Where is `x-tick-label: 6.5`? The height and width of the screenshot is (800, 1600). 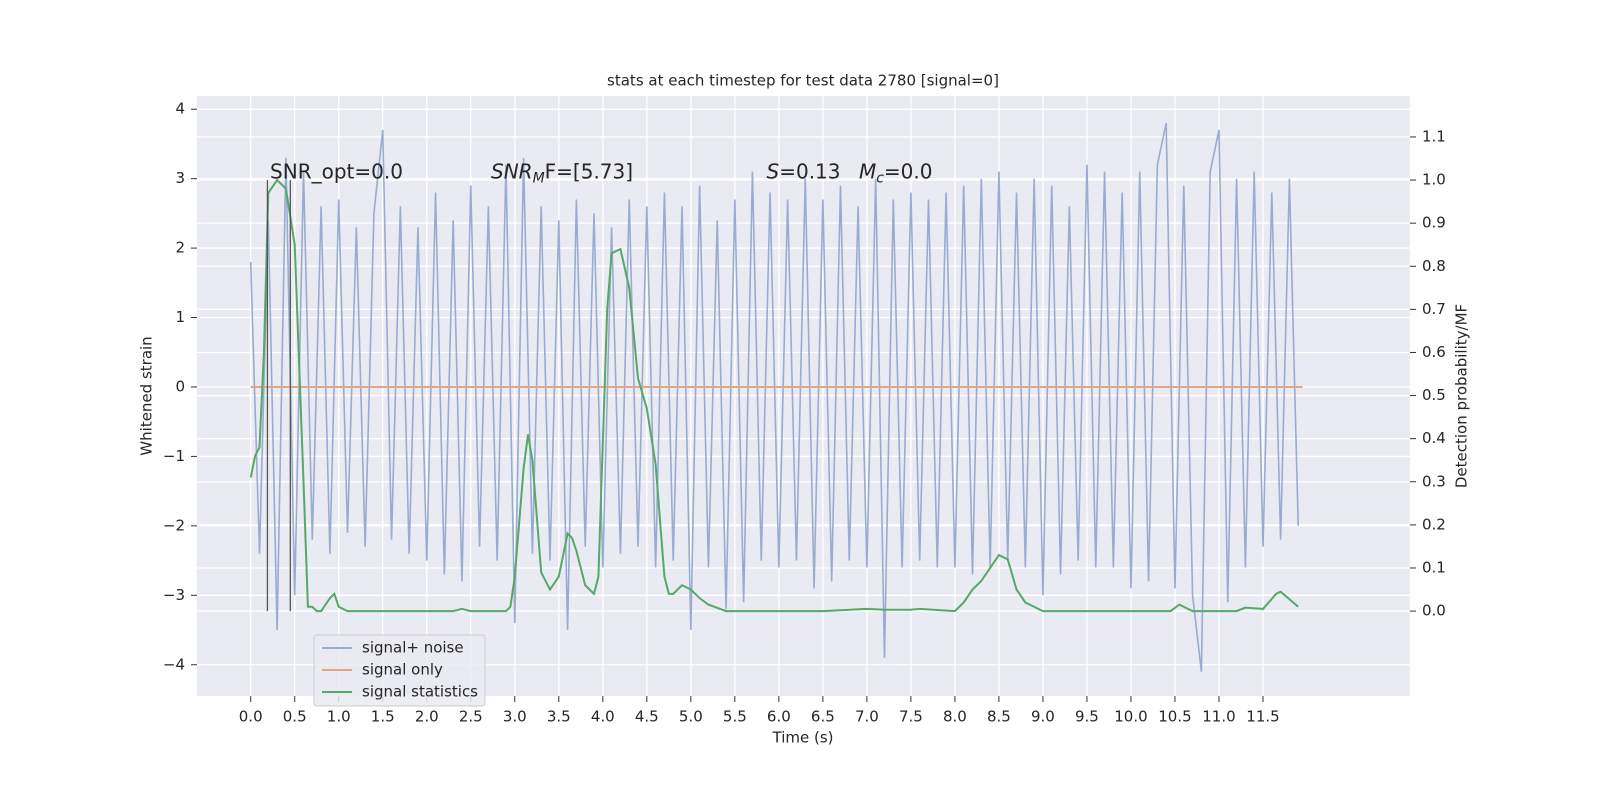 x-tick-label: 6.5 is located at coordinates (823, 717).